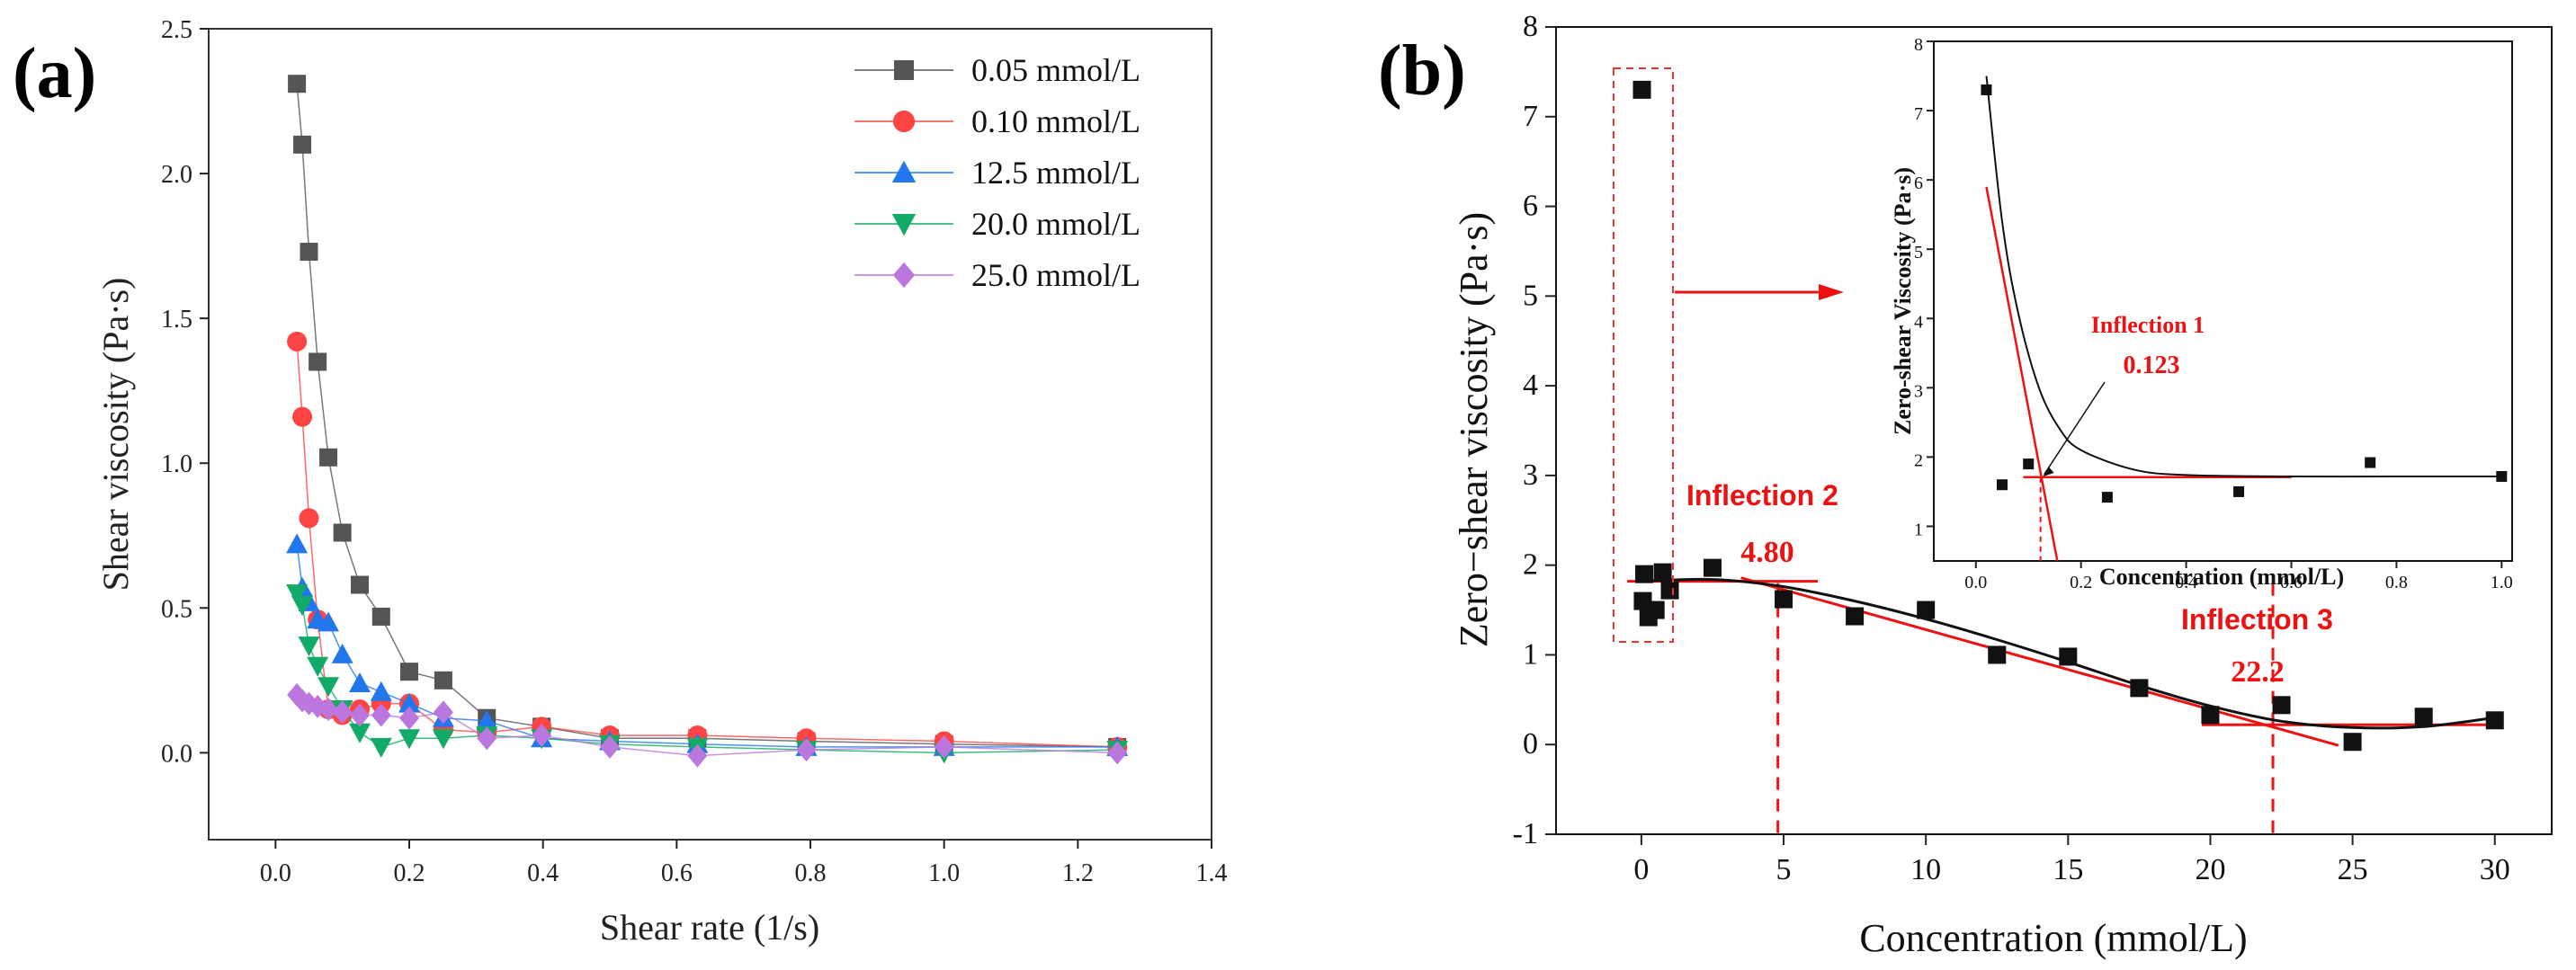 The width and height of the screenshot is (2576, 970). Describe the element at coordinates (1530, 744) in the screenshot. I see `y-tick-label: 0` at that location.